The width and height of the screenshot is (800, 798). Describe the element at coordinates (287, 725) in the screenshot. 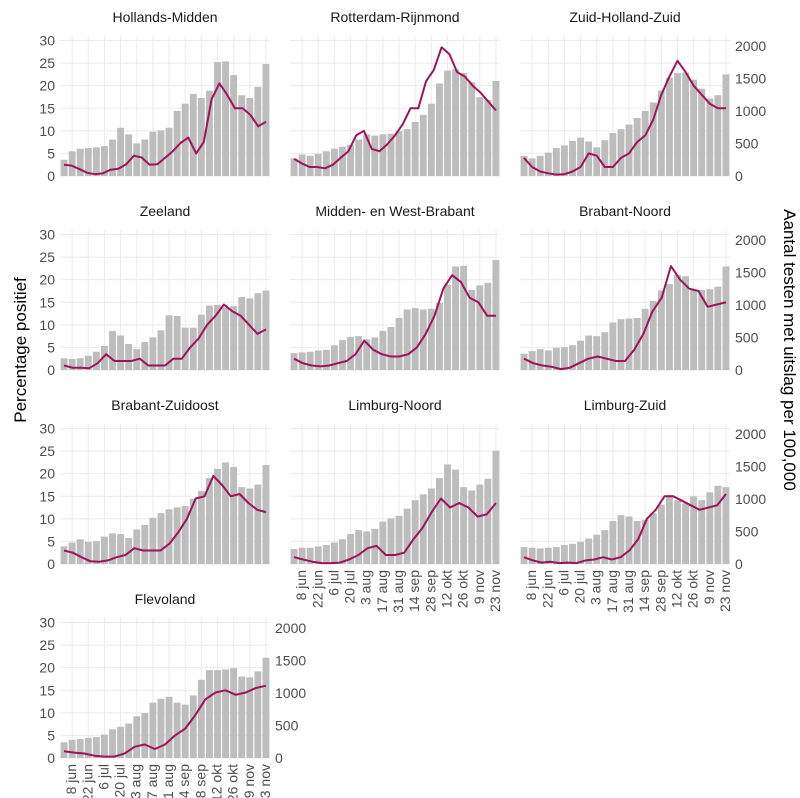

I see `y-right-tick-label: 500` at that location.